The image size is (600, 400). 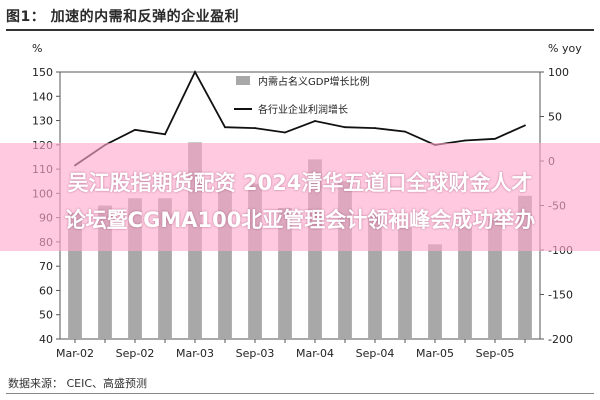 I want to click on left-axis-tick-label: 50, so click(x=46, y=315).